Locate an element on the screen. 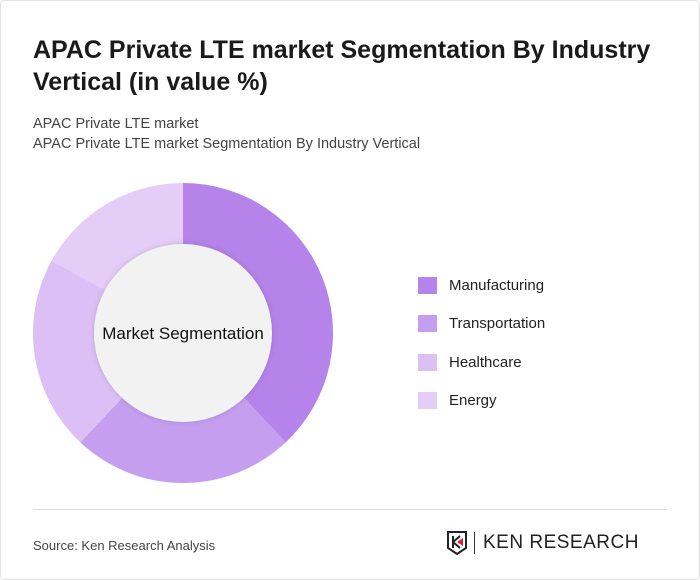 This screenshot has width=700, height=580. slice-healthcare is located at coordinates (77, 351).